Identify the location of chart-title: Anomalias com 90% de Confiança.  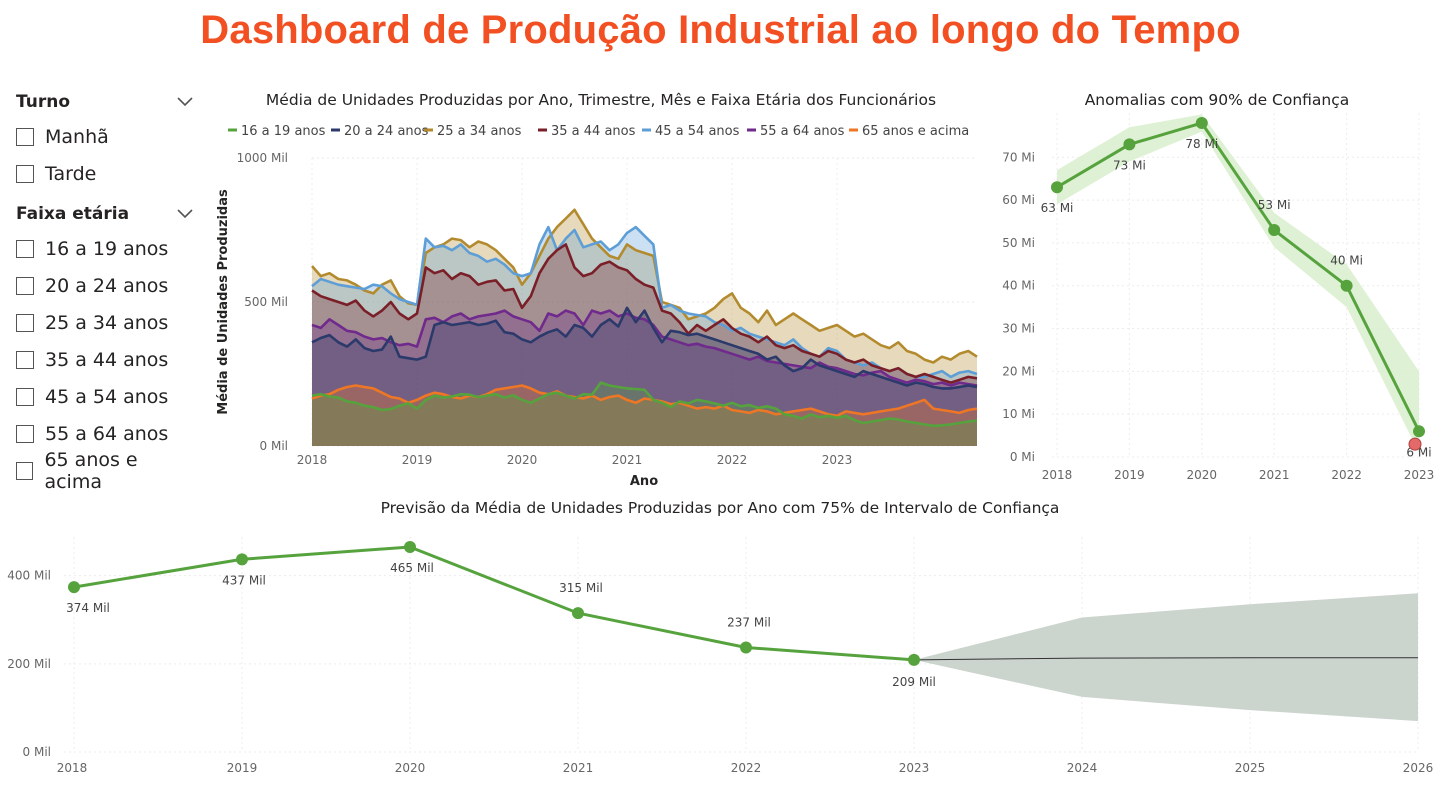
(1217, 100).